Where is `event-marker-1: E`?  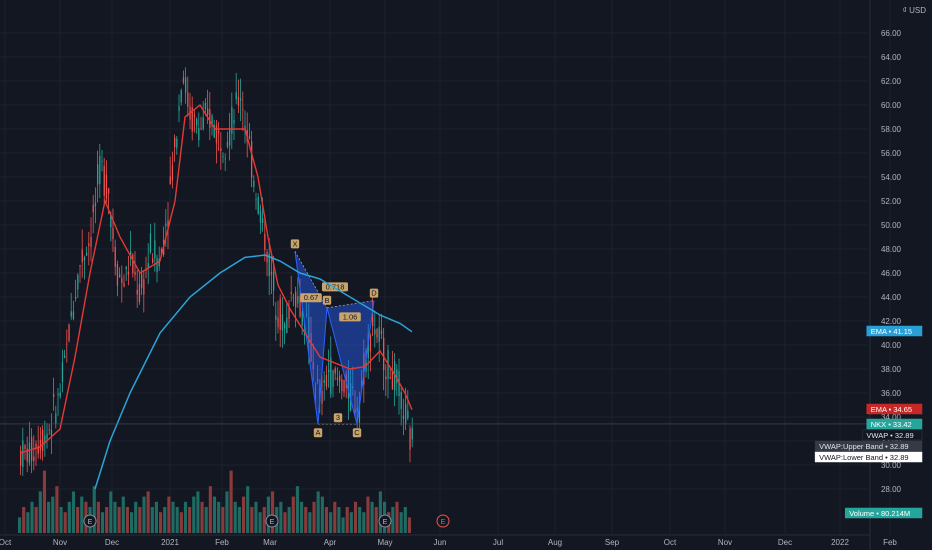 event-marker-1: E is located at coordinates (272, 521).